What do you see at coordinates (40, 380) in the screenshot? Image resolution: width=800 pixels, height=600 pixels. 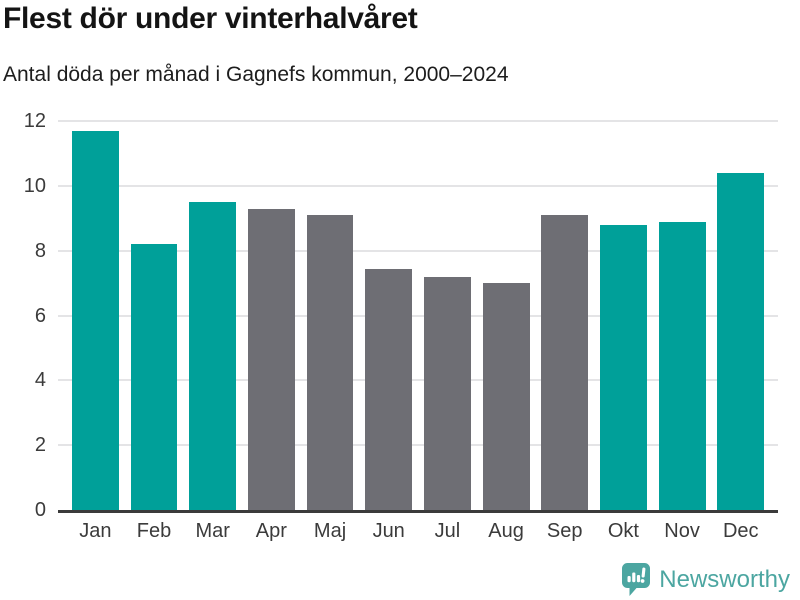 I see `y-tick-label-4: 4` at bounding box center [40, 380].